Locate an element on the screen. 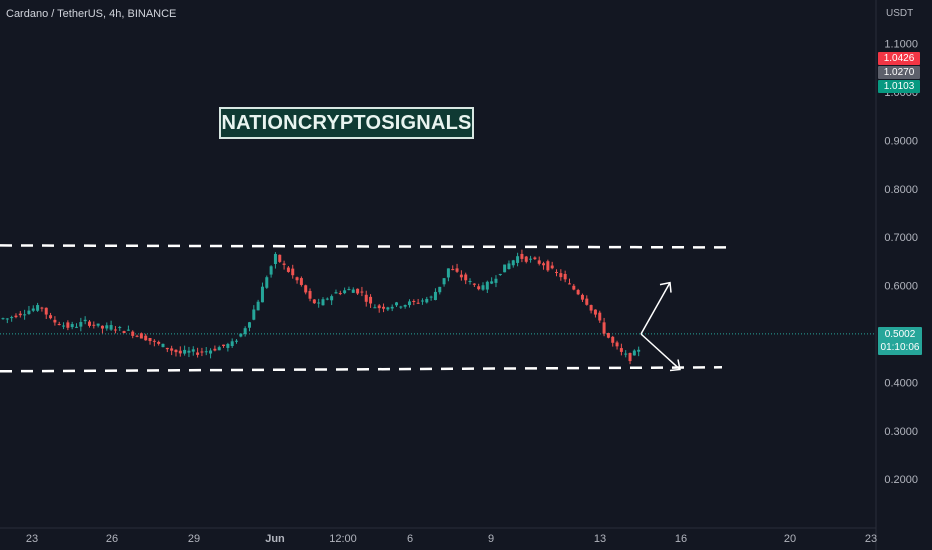 Image resolution: width=932 pixels, height=550 pixels. currency-label: USDT is located at coordinates (900, 13).